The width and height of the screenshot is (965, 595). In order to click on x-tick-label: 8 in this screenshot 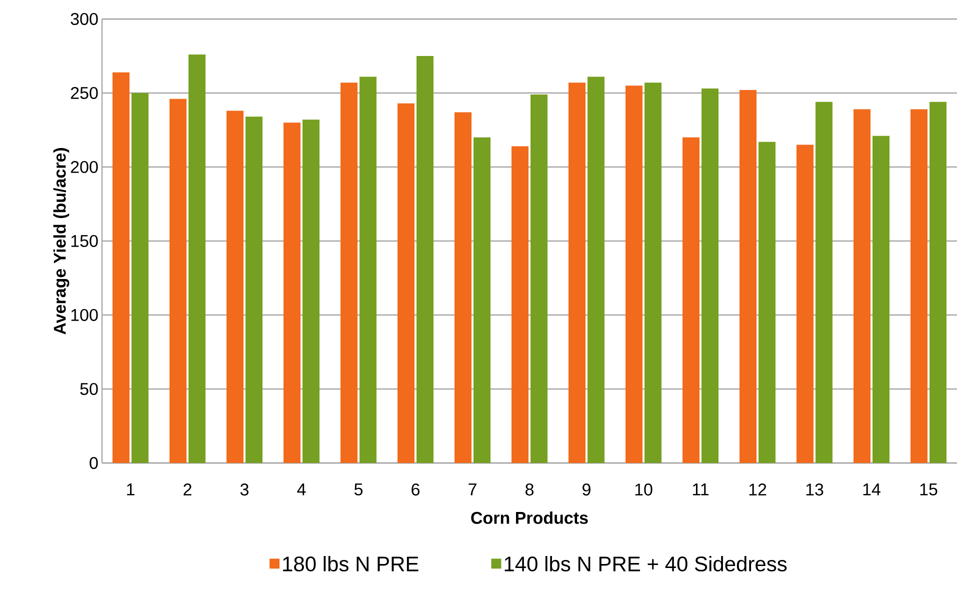, I will do `click(530, 490)`.